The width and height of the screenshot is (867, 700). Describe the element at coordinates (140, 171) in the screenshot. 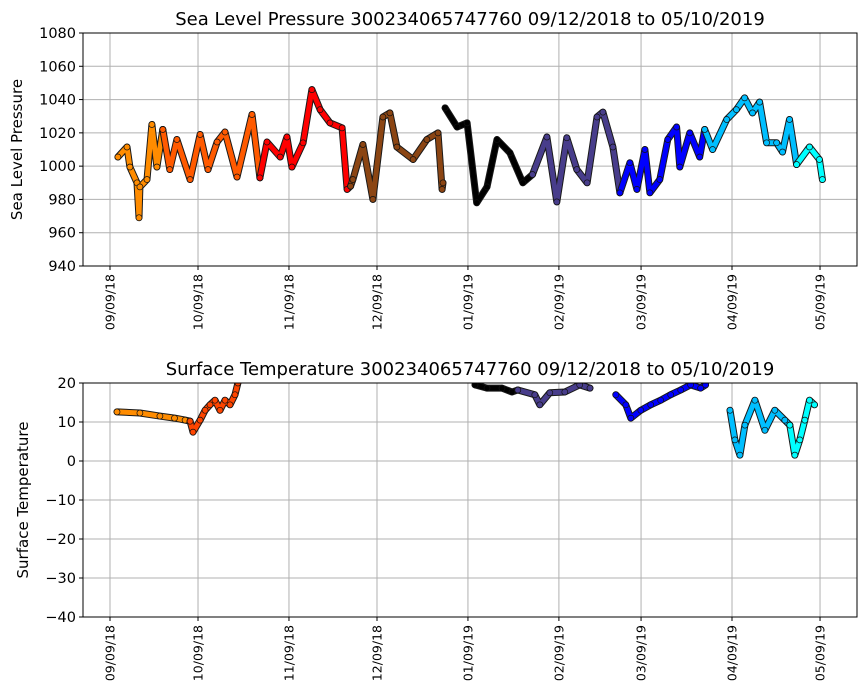

I see `series-line-sep-early` at that location.